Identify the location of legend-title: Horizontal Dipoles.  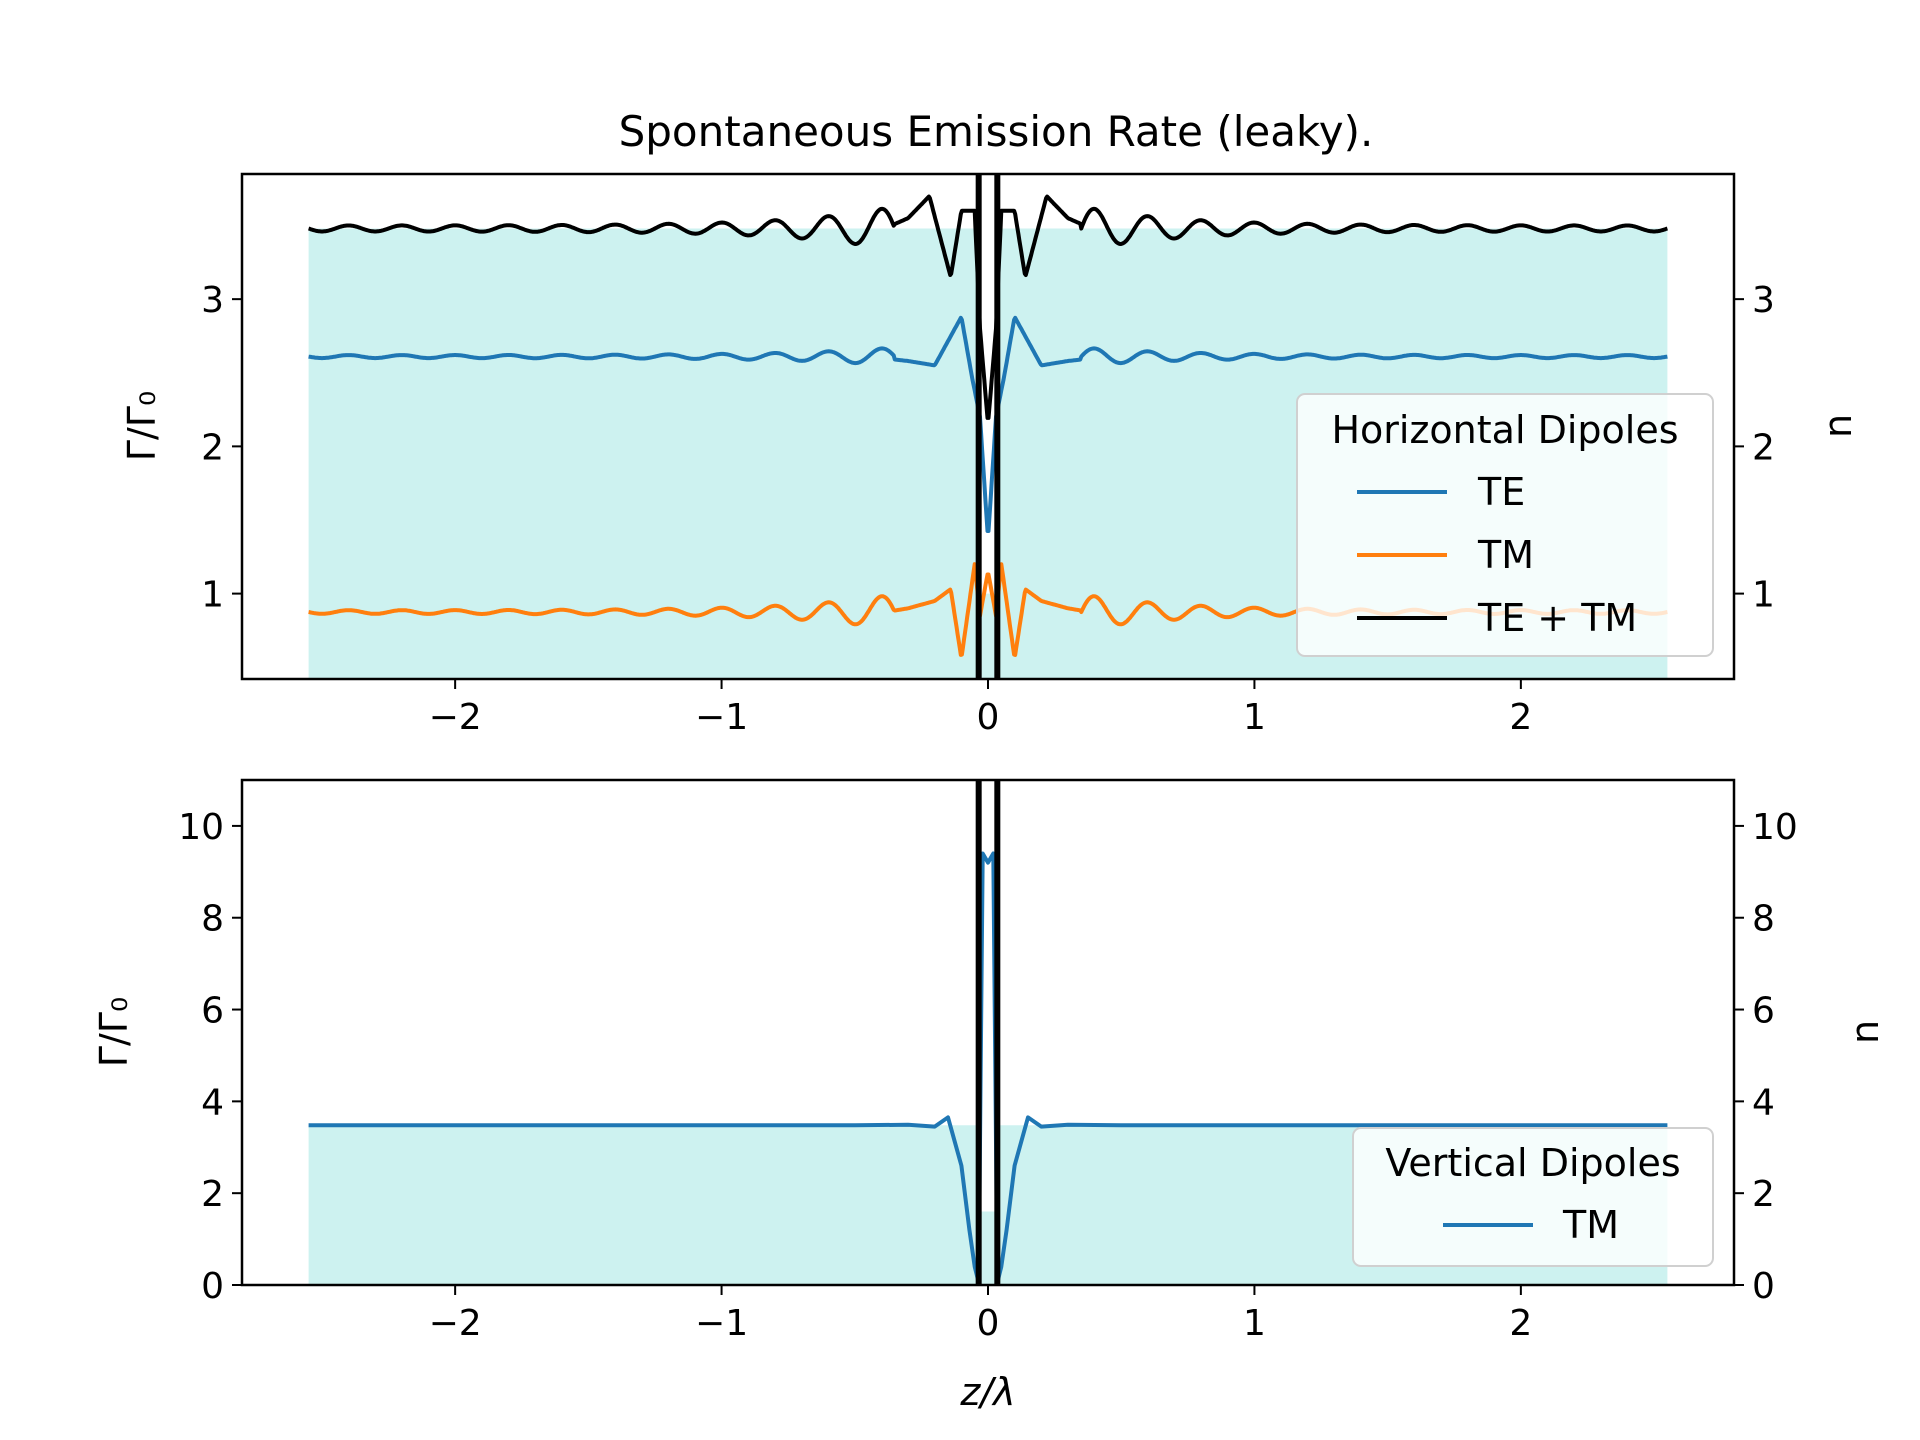
(1504, 430).